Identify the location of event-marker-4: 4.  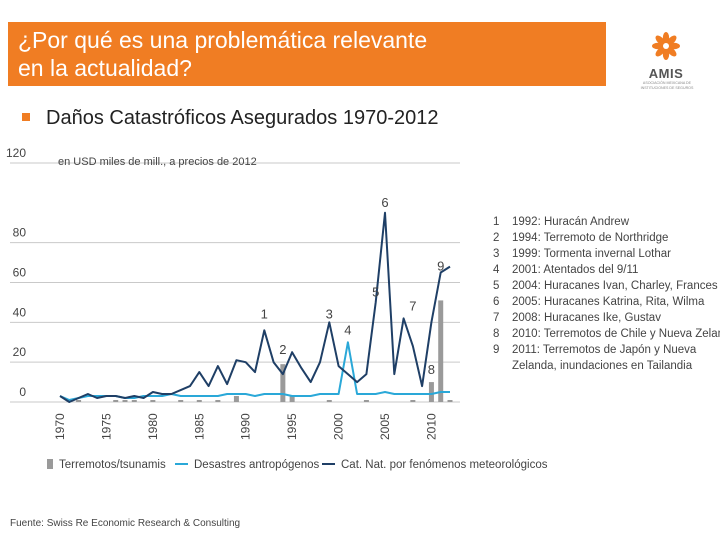
(347, 329).